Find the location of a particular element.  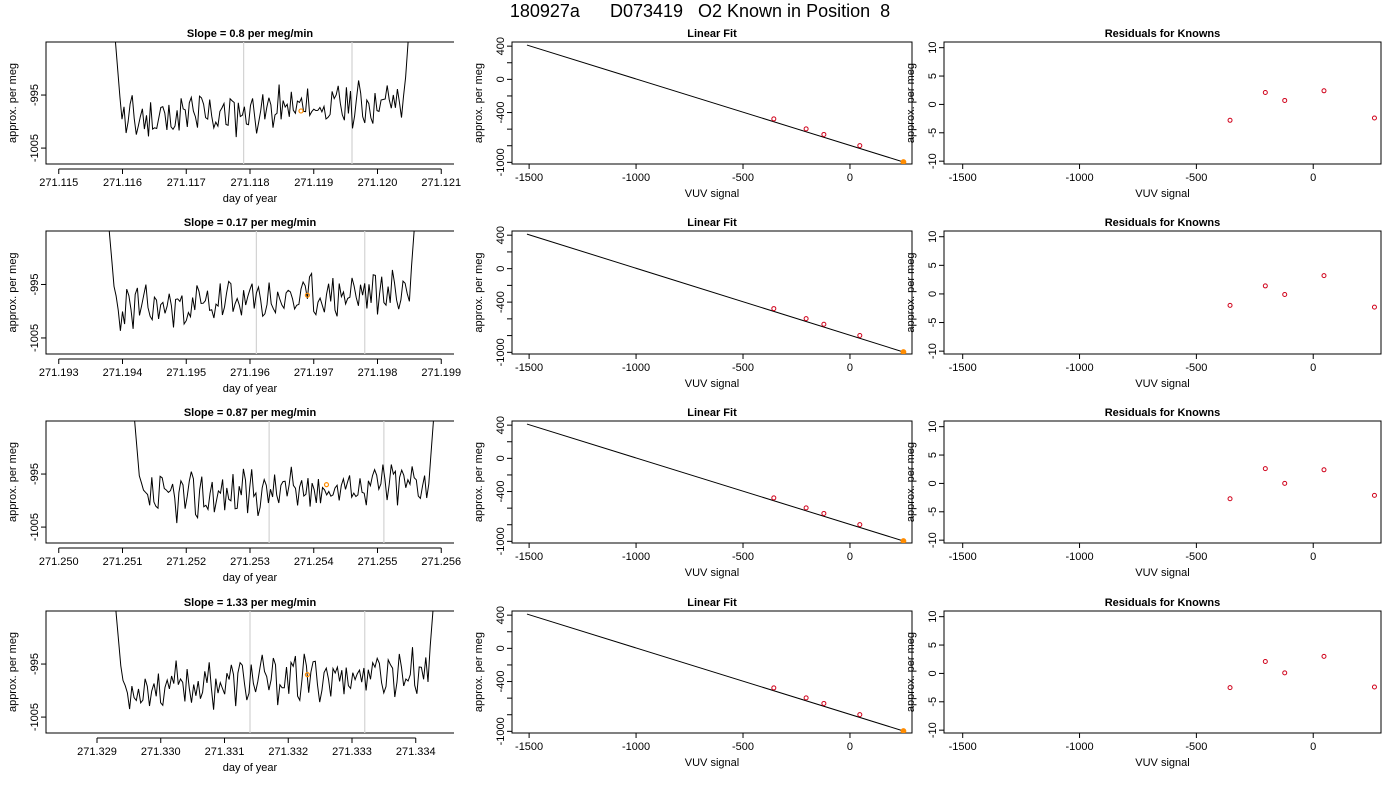

y-tick-label: -1005 is located at coordinates (35, 148).